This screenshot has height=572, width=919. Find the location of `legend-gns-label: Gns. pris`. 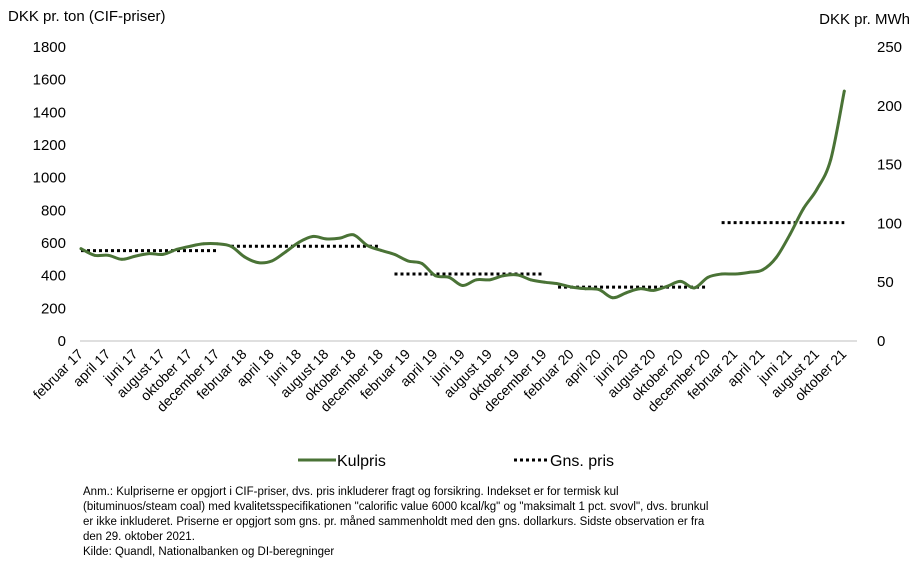

legend-gns-label: Gns. pris is located at coordinates (582, 461).